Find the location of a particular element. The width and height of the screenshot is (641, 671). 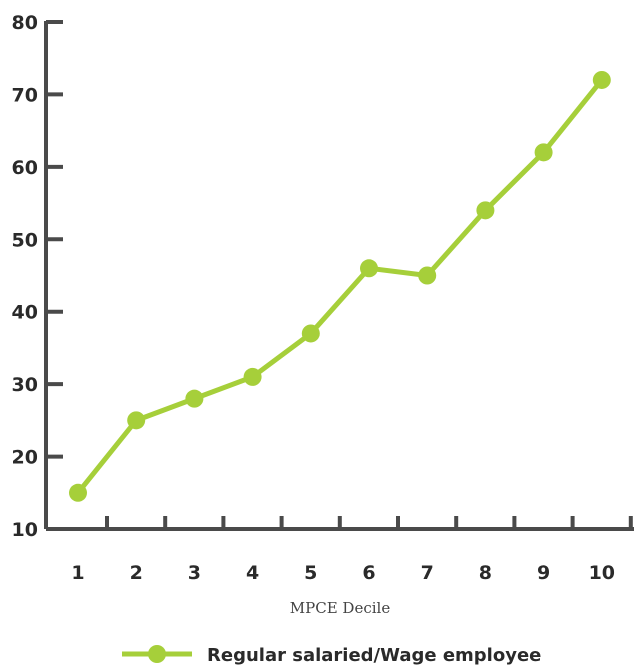

x-tick-label: 10 is located at coordinates (602, 573).